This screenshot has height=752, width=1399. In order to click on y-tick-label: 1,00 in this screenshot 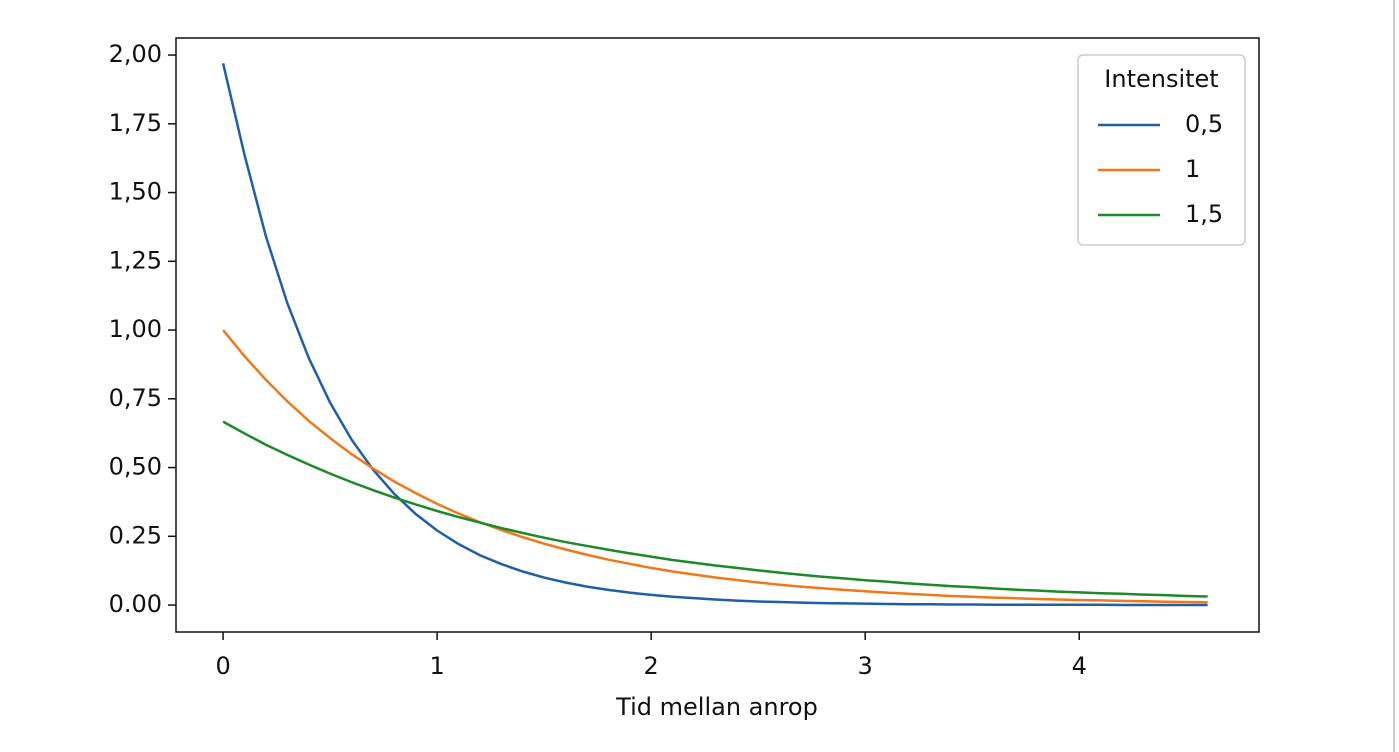, I will do `click(135, 329)`.